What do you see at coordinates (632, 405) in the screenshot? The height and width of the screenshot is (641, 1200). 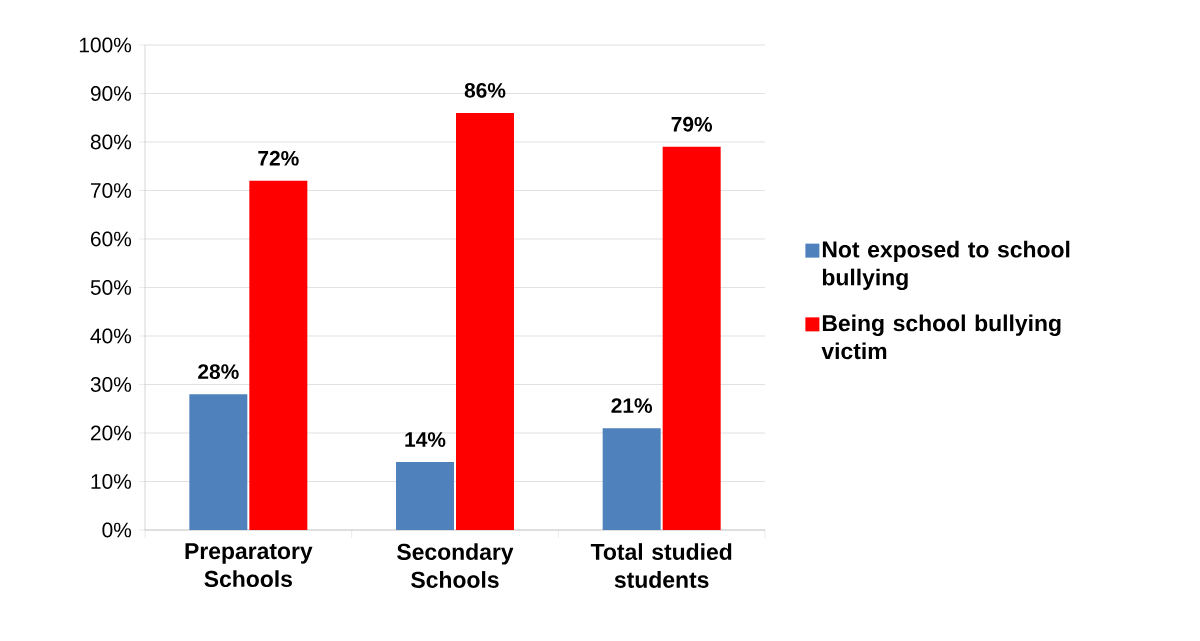 I see `data-label: 21%` at bounding box center [632, 405].